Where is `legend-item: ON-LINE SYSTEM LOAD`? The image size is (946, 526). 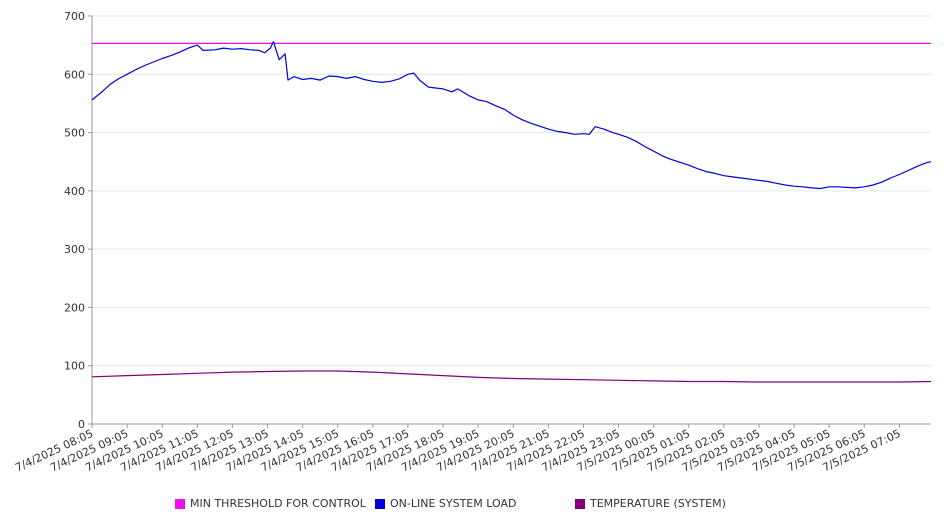
legend-item: ON-LINE SYSTEM LOAD is located at coordinates (445, 503).